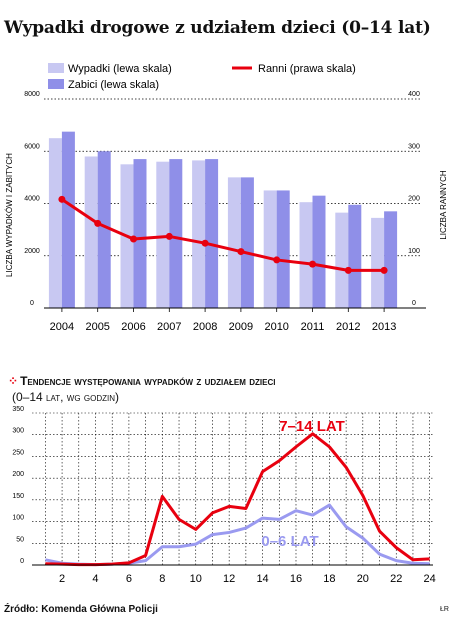 This screenshot has height=626, width=466. I want to click on x-tick-label: 2006, so click(133, 327).